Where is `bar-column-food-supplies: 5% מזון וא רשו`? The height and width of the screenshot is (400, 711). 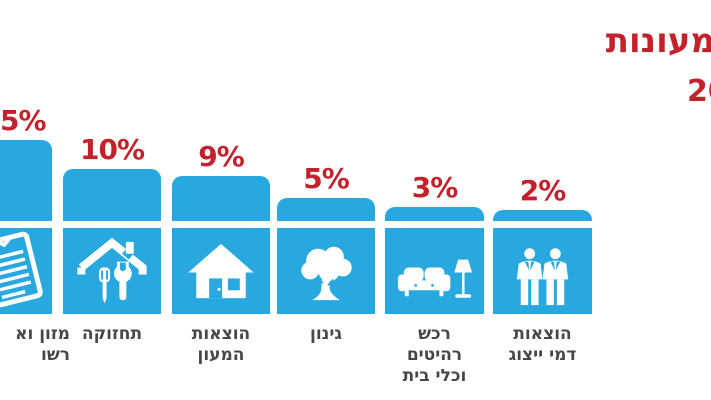
bar-column-food-supplies: 5% מזון וא רשו is located at coordinates (35, 200).